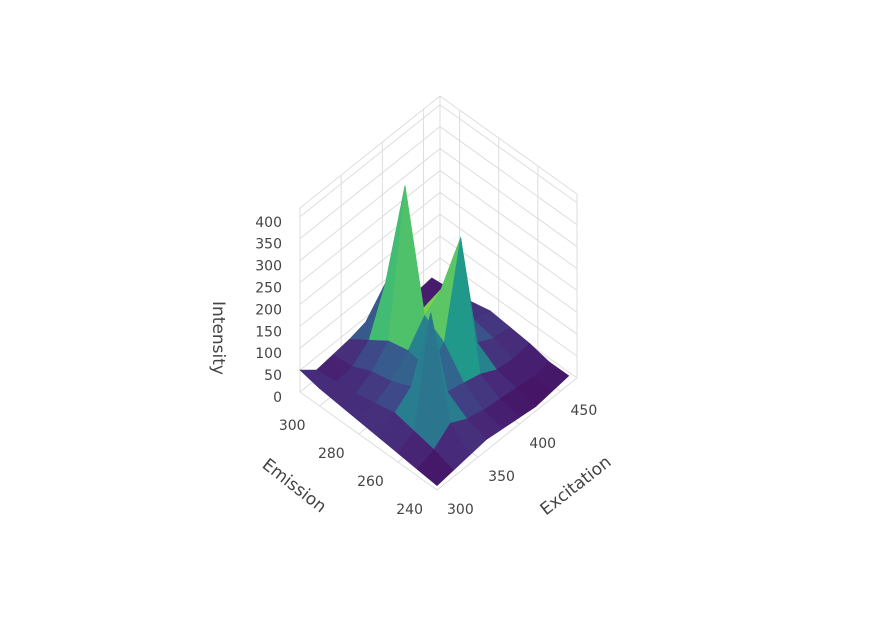 This screenshot has width=875, height=625. What do you see at coordinates (292, 426) in the screenshot?
I see `y-tick-label: 300` at bounding box center [292, 426].